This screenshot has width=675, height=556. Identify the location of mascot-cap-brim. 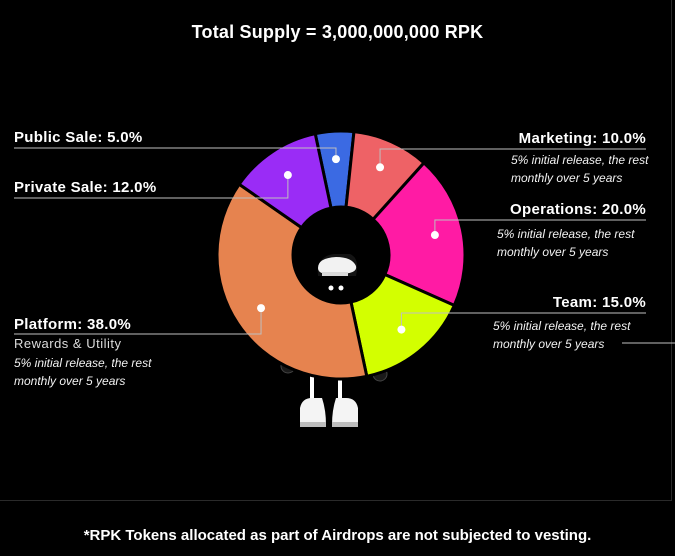
(335, 274).